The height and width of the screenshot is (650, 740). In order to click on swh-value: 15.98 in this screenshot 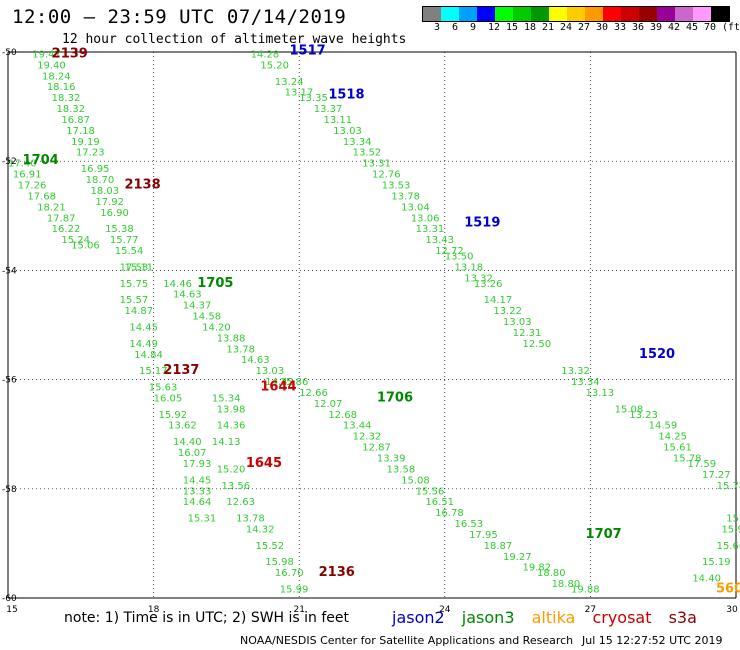, I will do `click(279, 562)`.